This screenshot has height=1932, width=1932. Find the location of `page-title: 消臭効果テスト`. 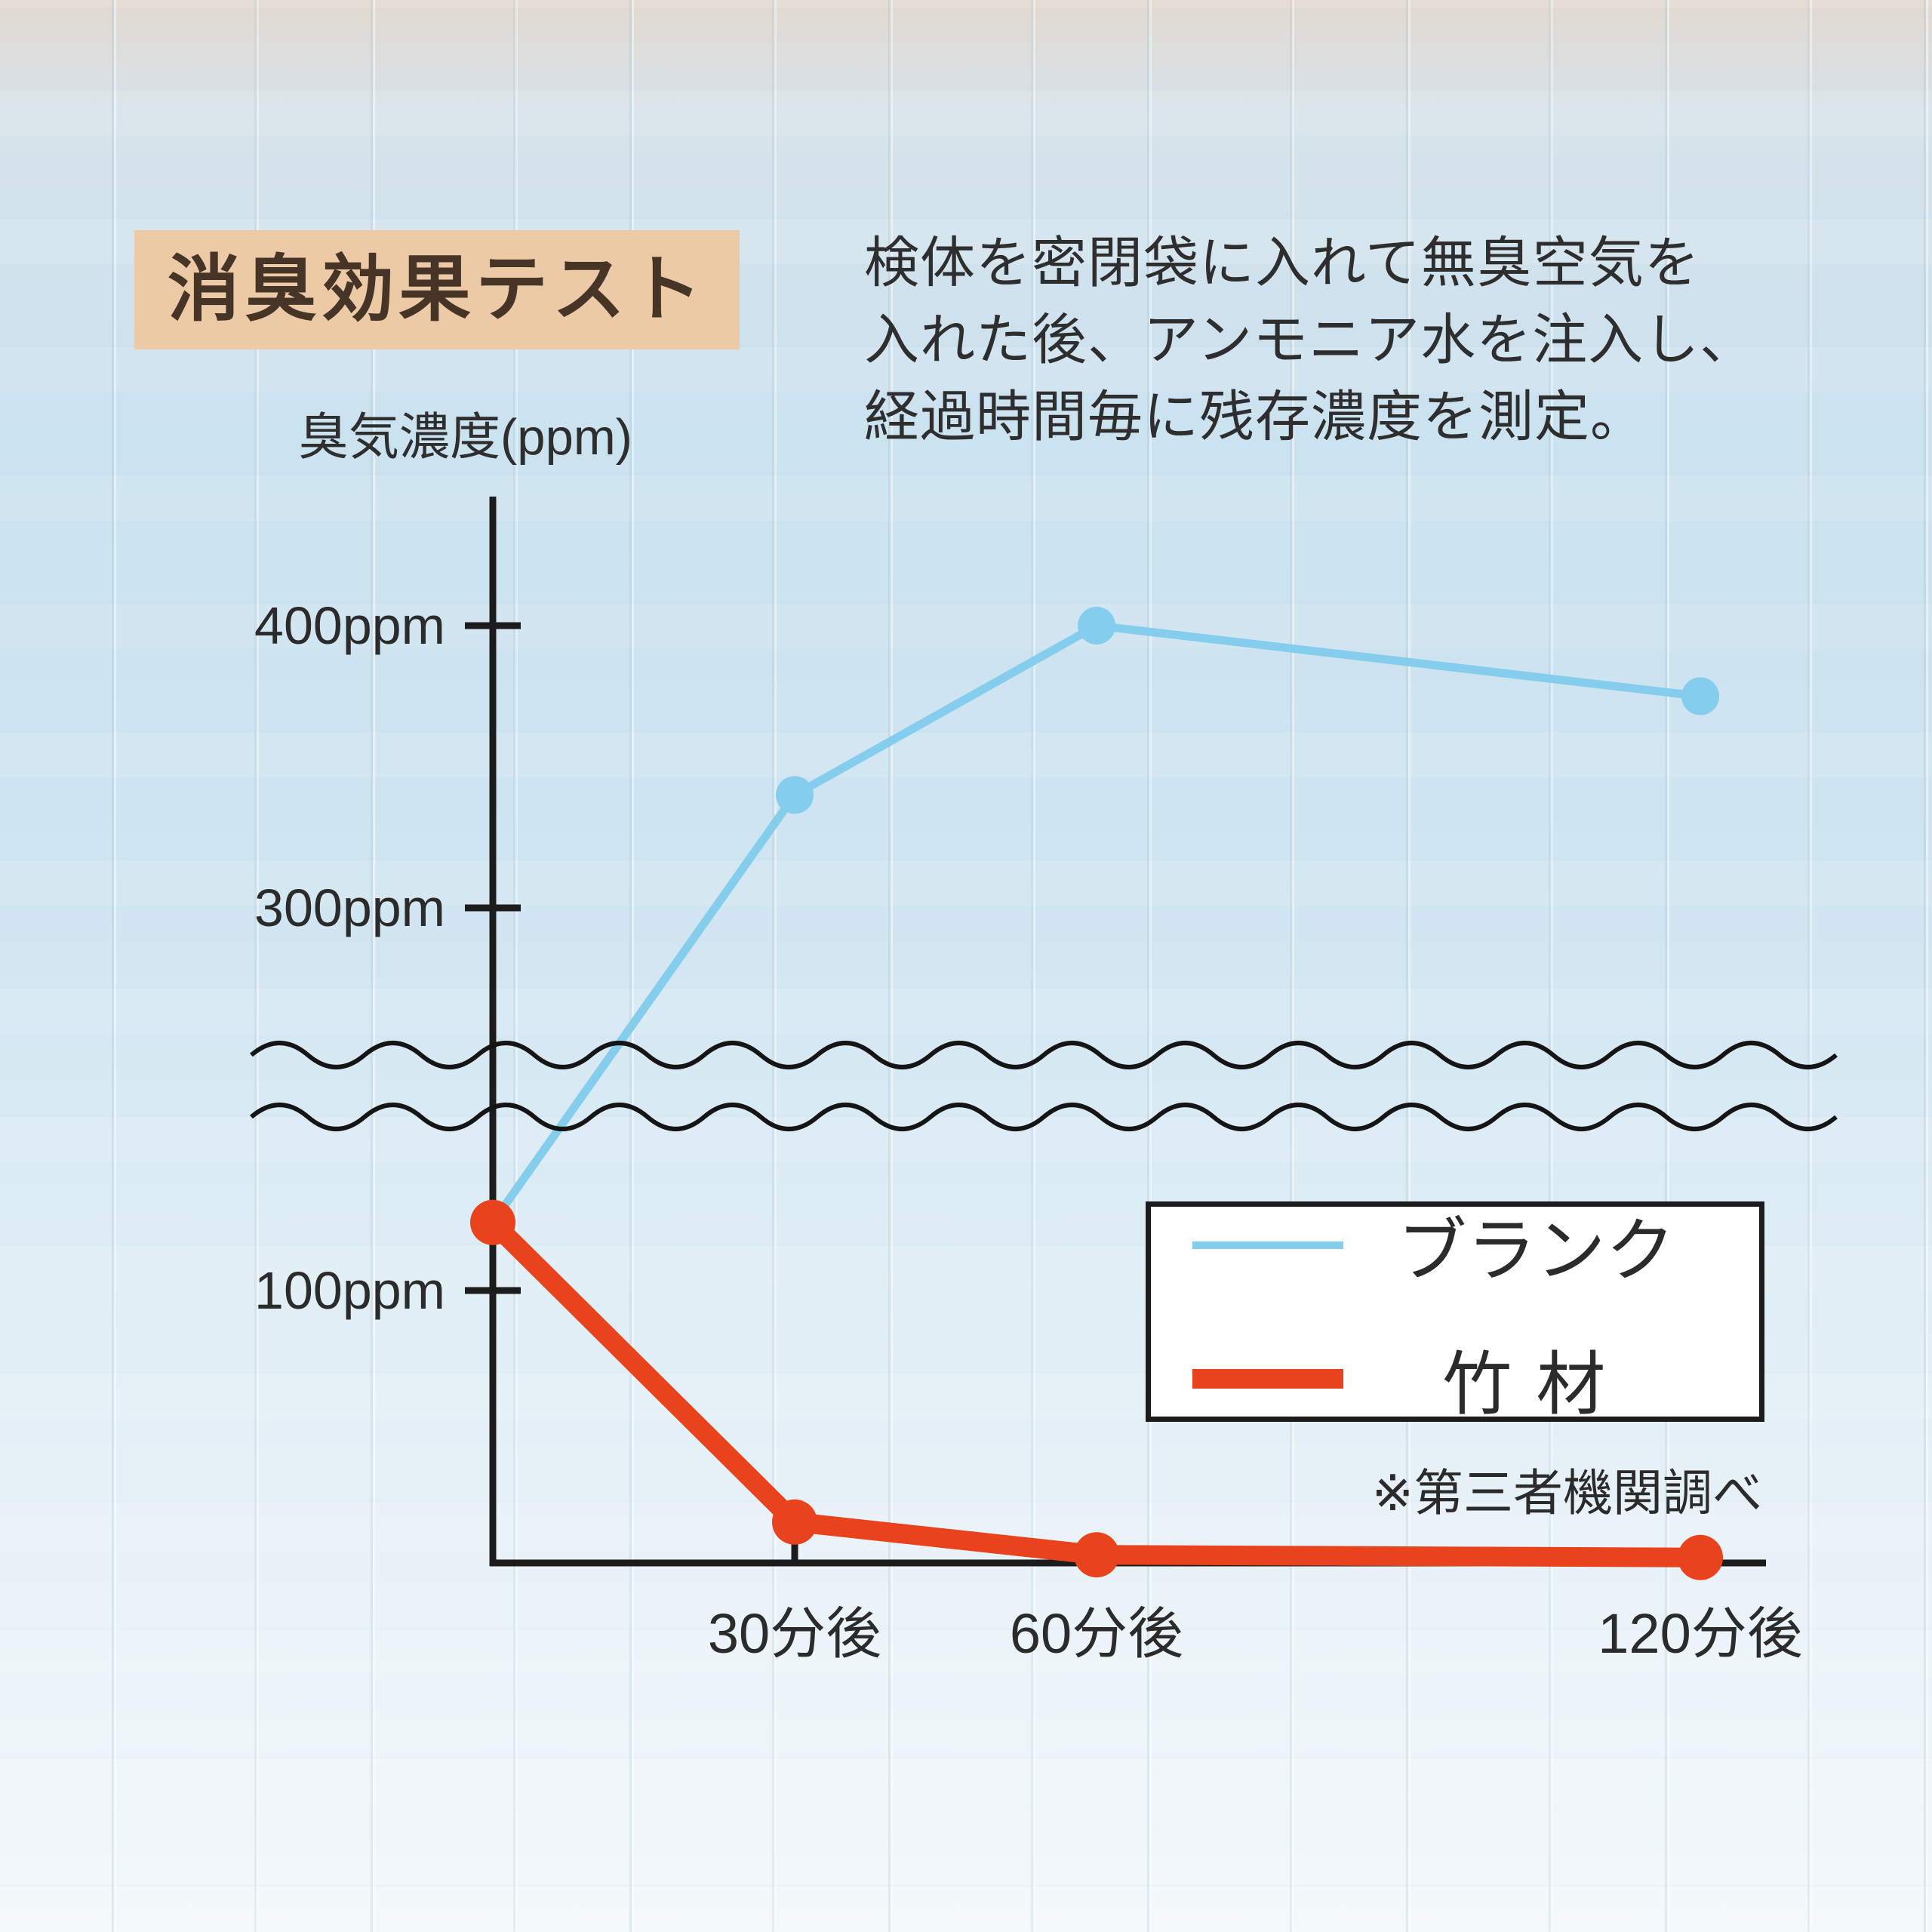

page-title: 消臭効果テスト is located at coordinates (437, 289).